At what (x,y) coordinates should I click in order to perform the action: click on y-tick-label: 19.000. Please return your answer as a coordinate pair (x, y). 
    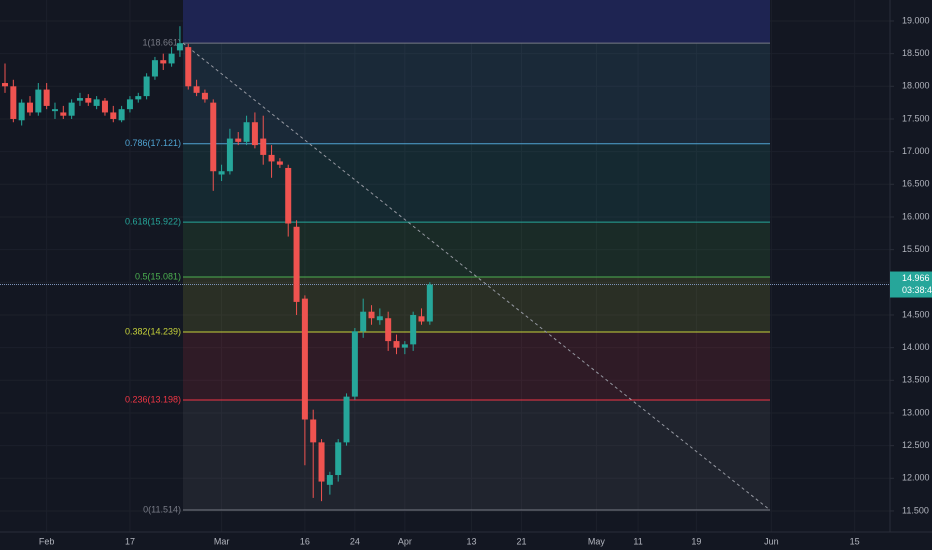
    Looking at the image, I should click on (916, 20).